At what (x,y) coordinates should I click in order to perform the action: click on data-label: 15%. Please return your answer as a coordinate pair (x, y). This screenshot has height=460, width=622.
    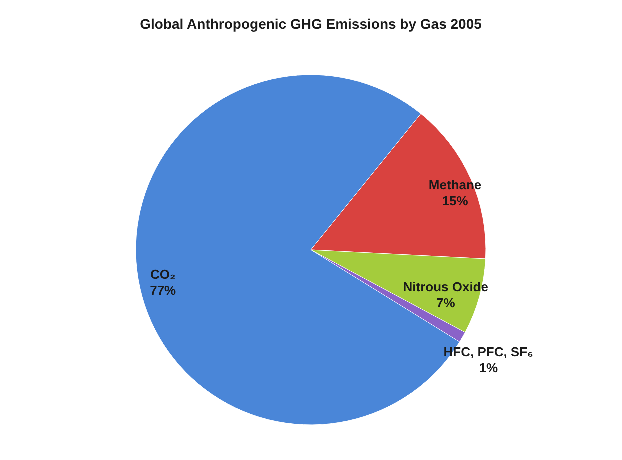
    Looking at the image, I should click on (455, 201).